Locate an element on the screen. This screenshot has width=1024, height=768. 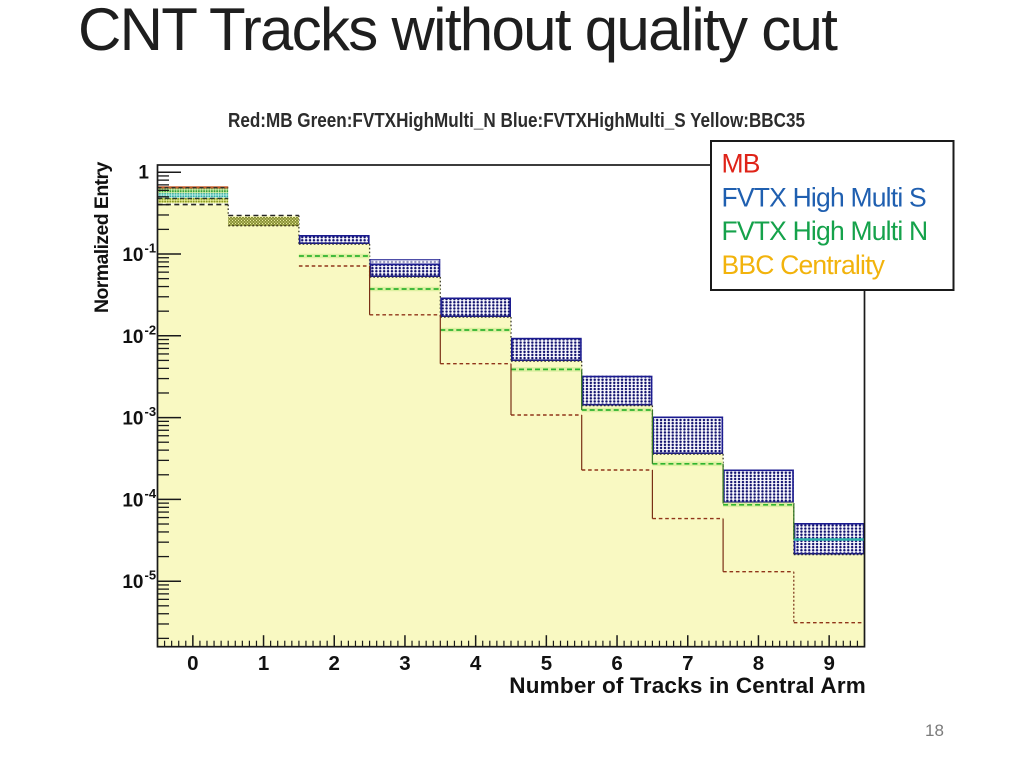
svg-text: FVTX High Multi N is located at coordinates (825, 231).